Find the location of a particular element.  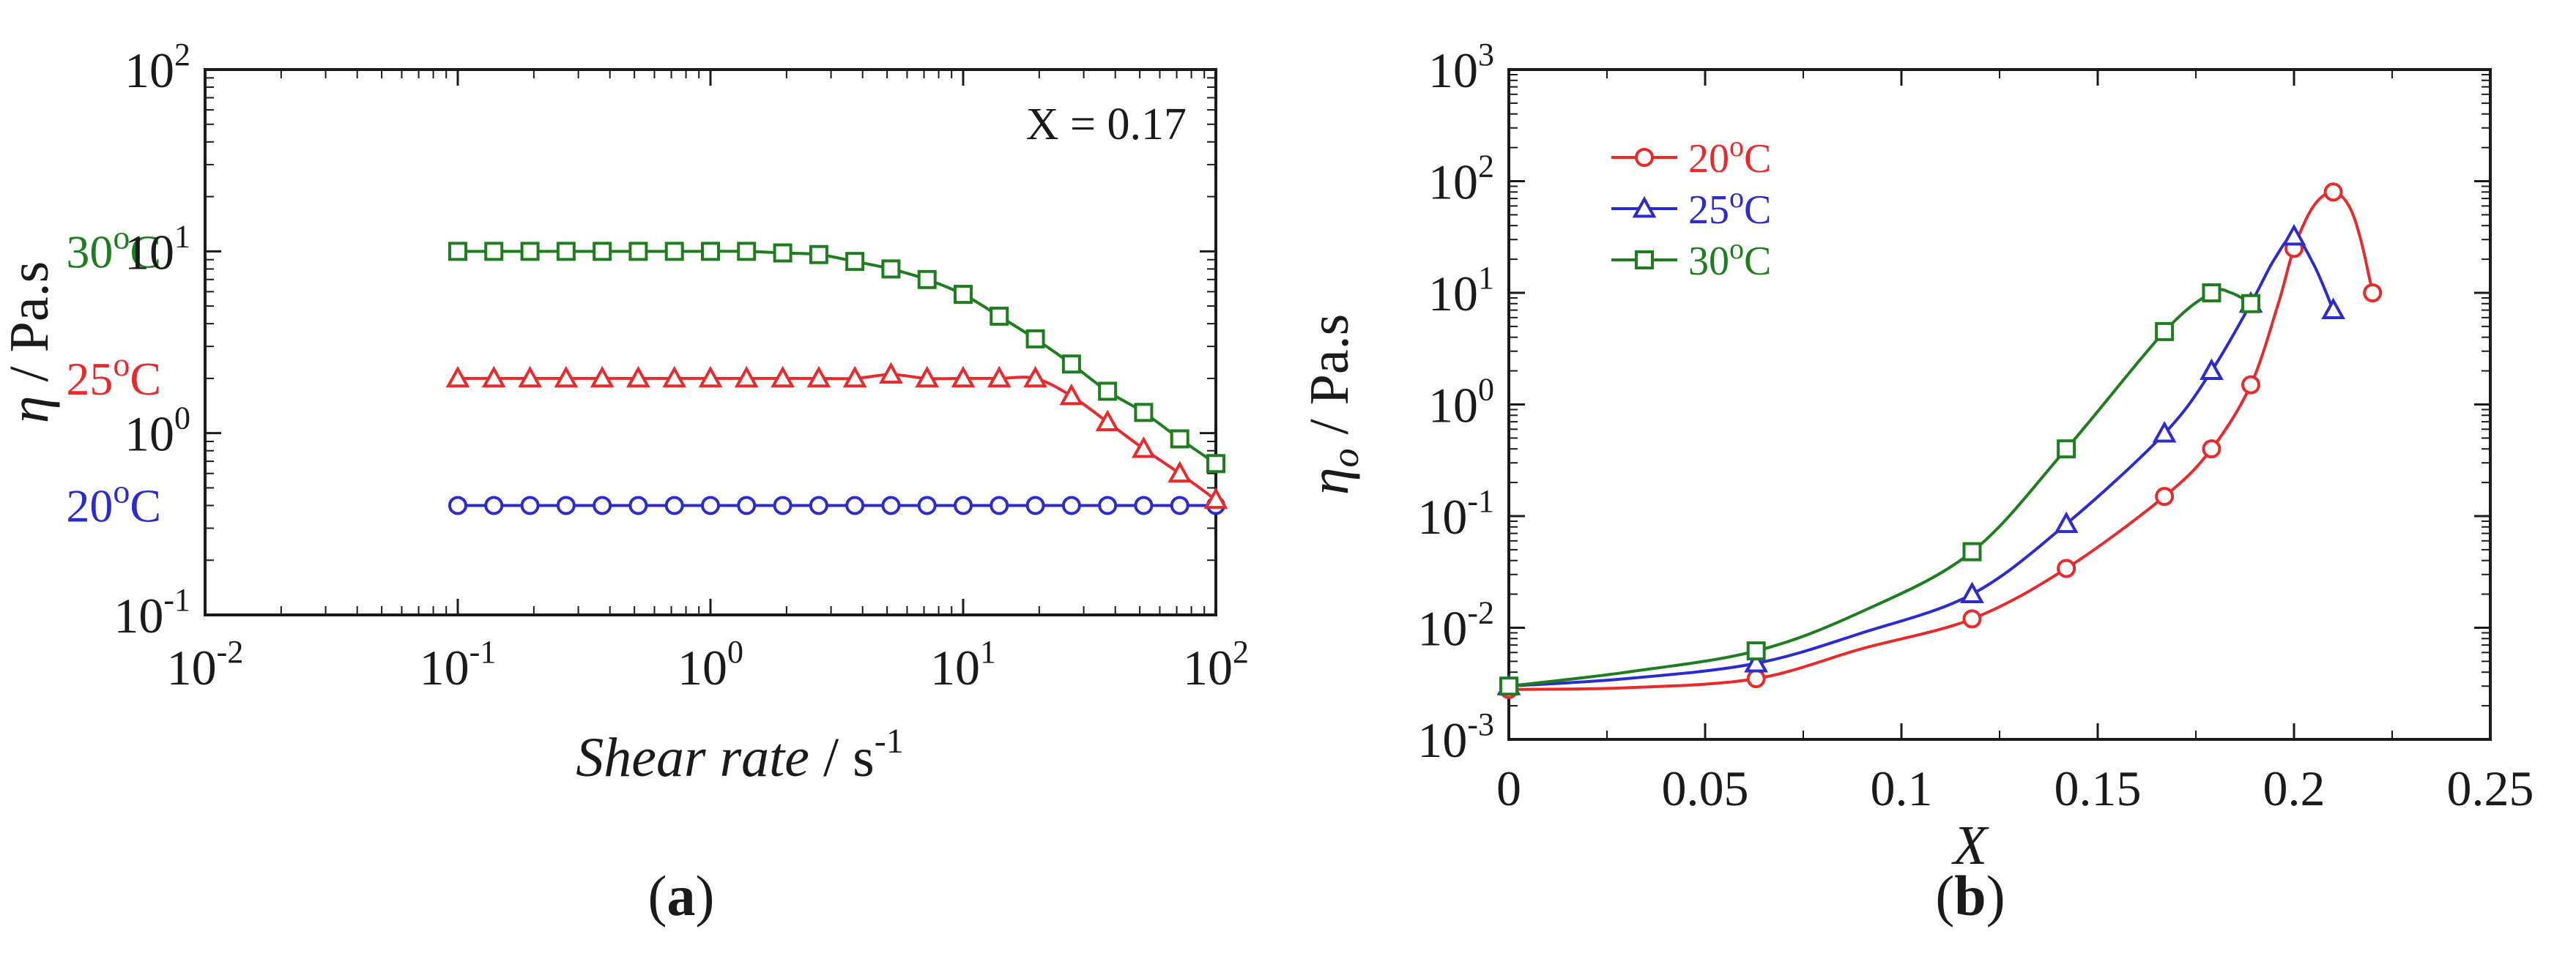

panel-a-series-20-label-degree: o is located at coordinates (121, 491).